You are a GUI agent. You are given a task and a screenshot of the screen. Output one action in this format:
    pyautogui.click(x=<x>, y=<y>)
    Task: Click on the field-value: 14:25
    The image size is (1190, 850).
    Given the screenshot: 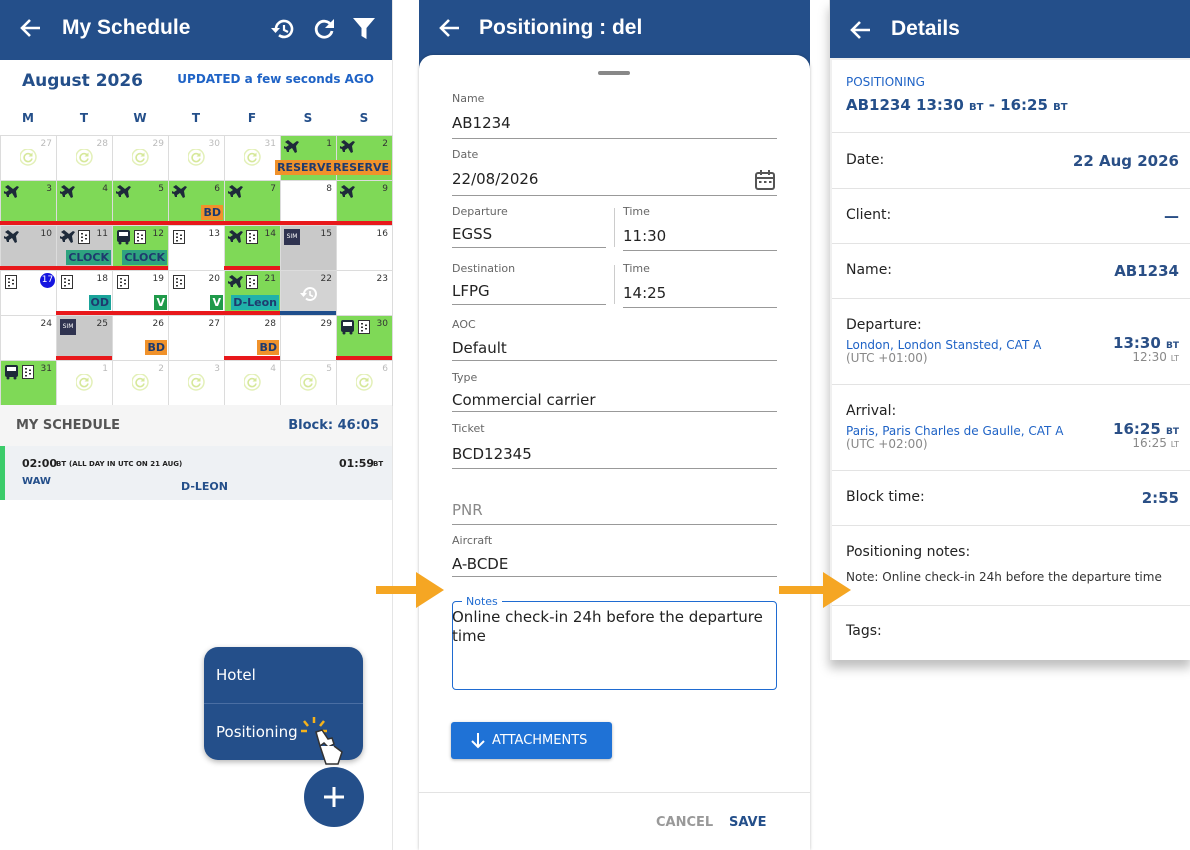 What is the action you would take?
    pyautogui.click(x=645, y=293)
    